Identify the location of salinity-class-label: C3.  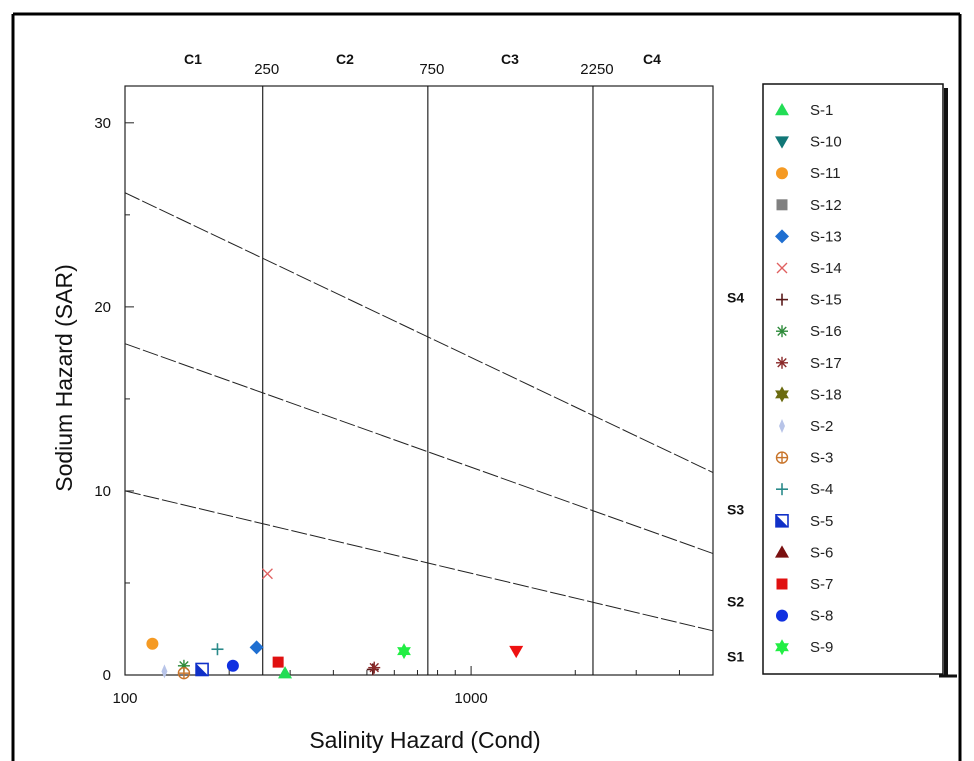
(510, 59).